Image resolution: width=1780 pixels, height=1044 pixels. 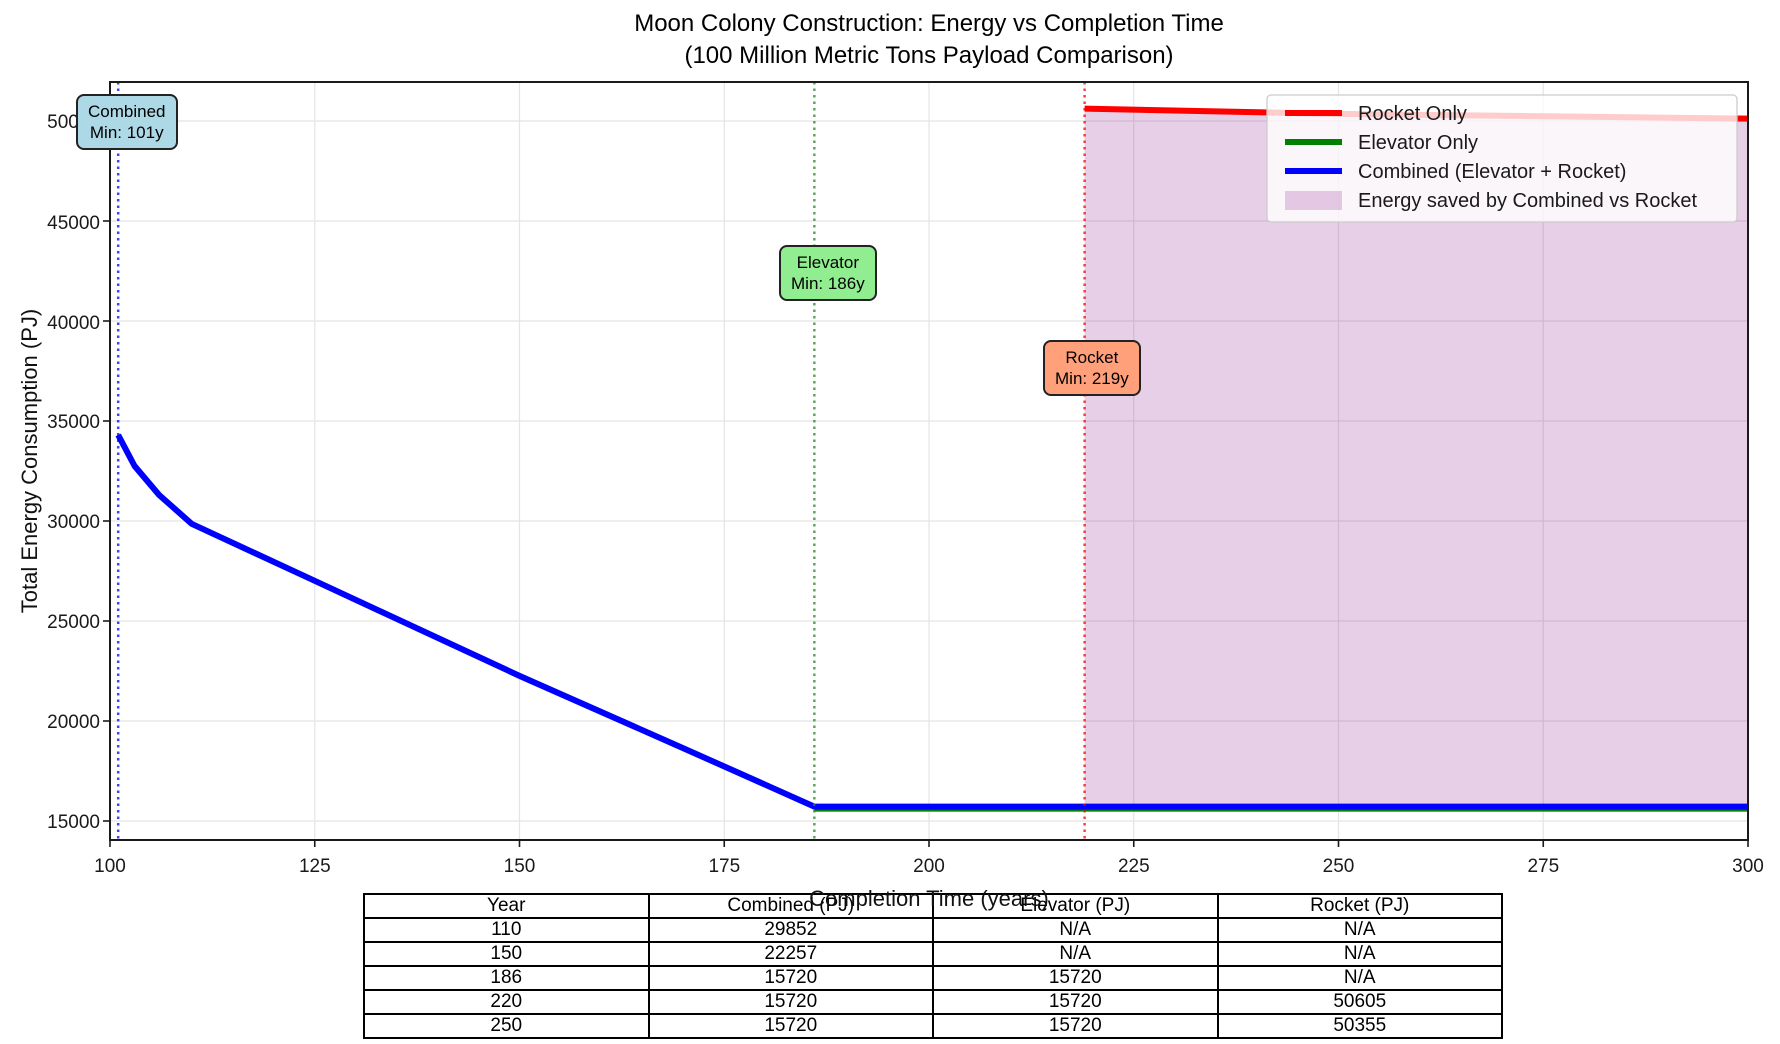 What do you see at coordinates (127, 111) in the screenshot?
I see `annotation-combined-line1: Combined` at bounding box center [127, 111].